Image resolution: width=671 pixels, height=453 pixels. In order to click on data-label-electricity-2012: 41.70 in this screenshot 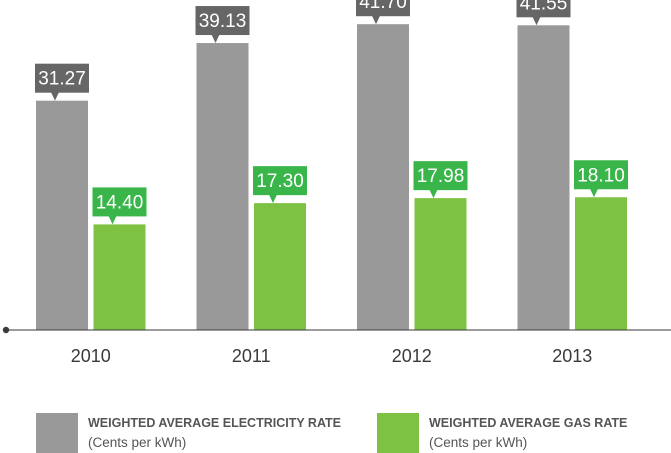, I will do `click(383, 6)`.